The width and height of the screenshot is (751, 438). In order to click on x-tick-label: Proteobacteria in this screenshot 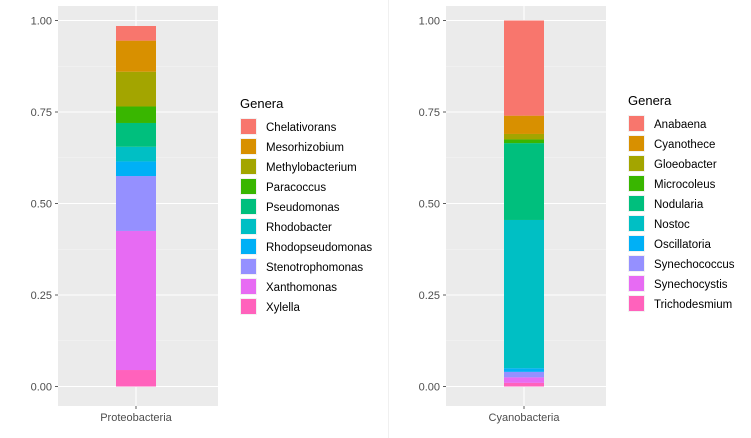, I will do `click(136, 418)`.